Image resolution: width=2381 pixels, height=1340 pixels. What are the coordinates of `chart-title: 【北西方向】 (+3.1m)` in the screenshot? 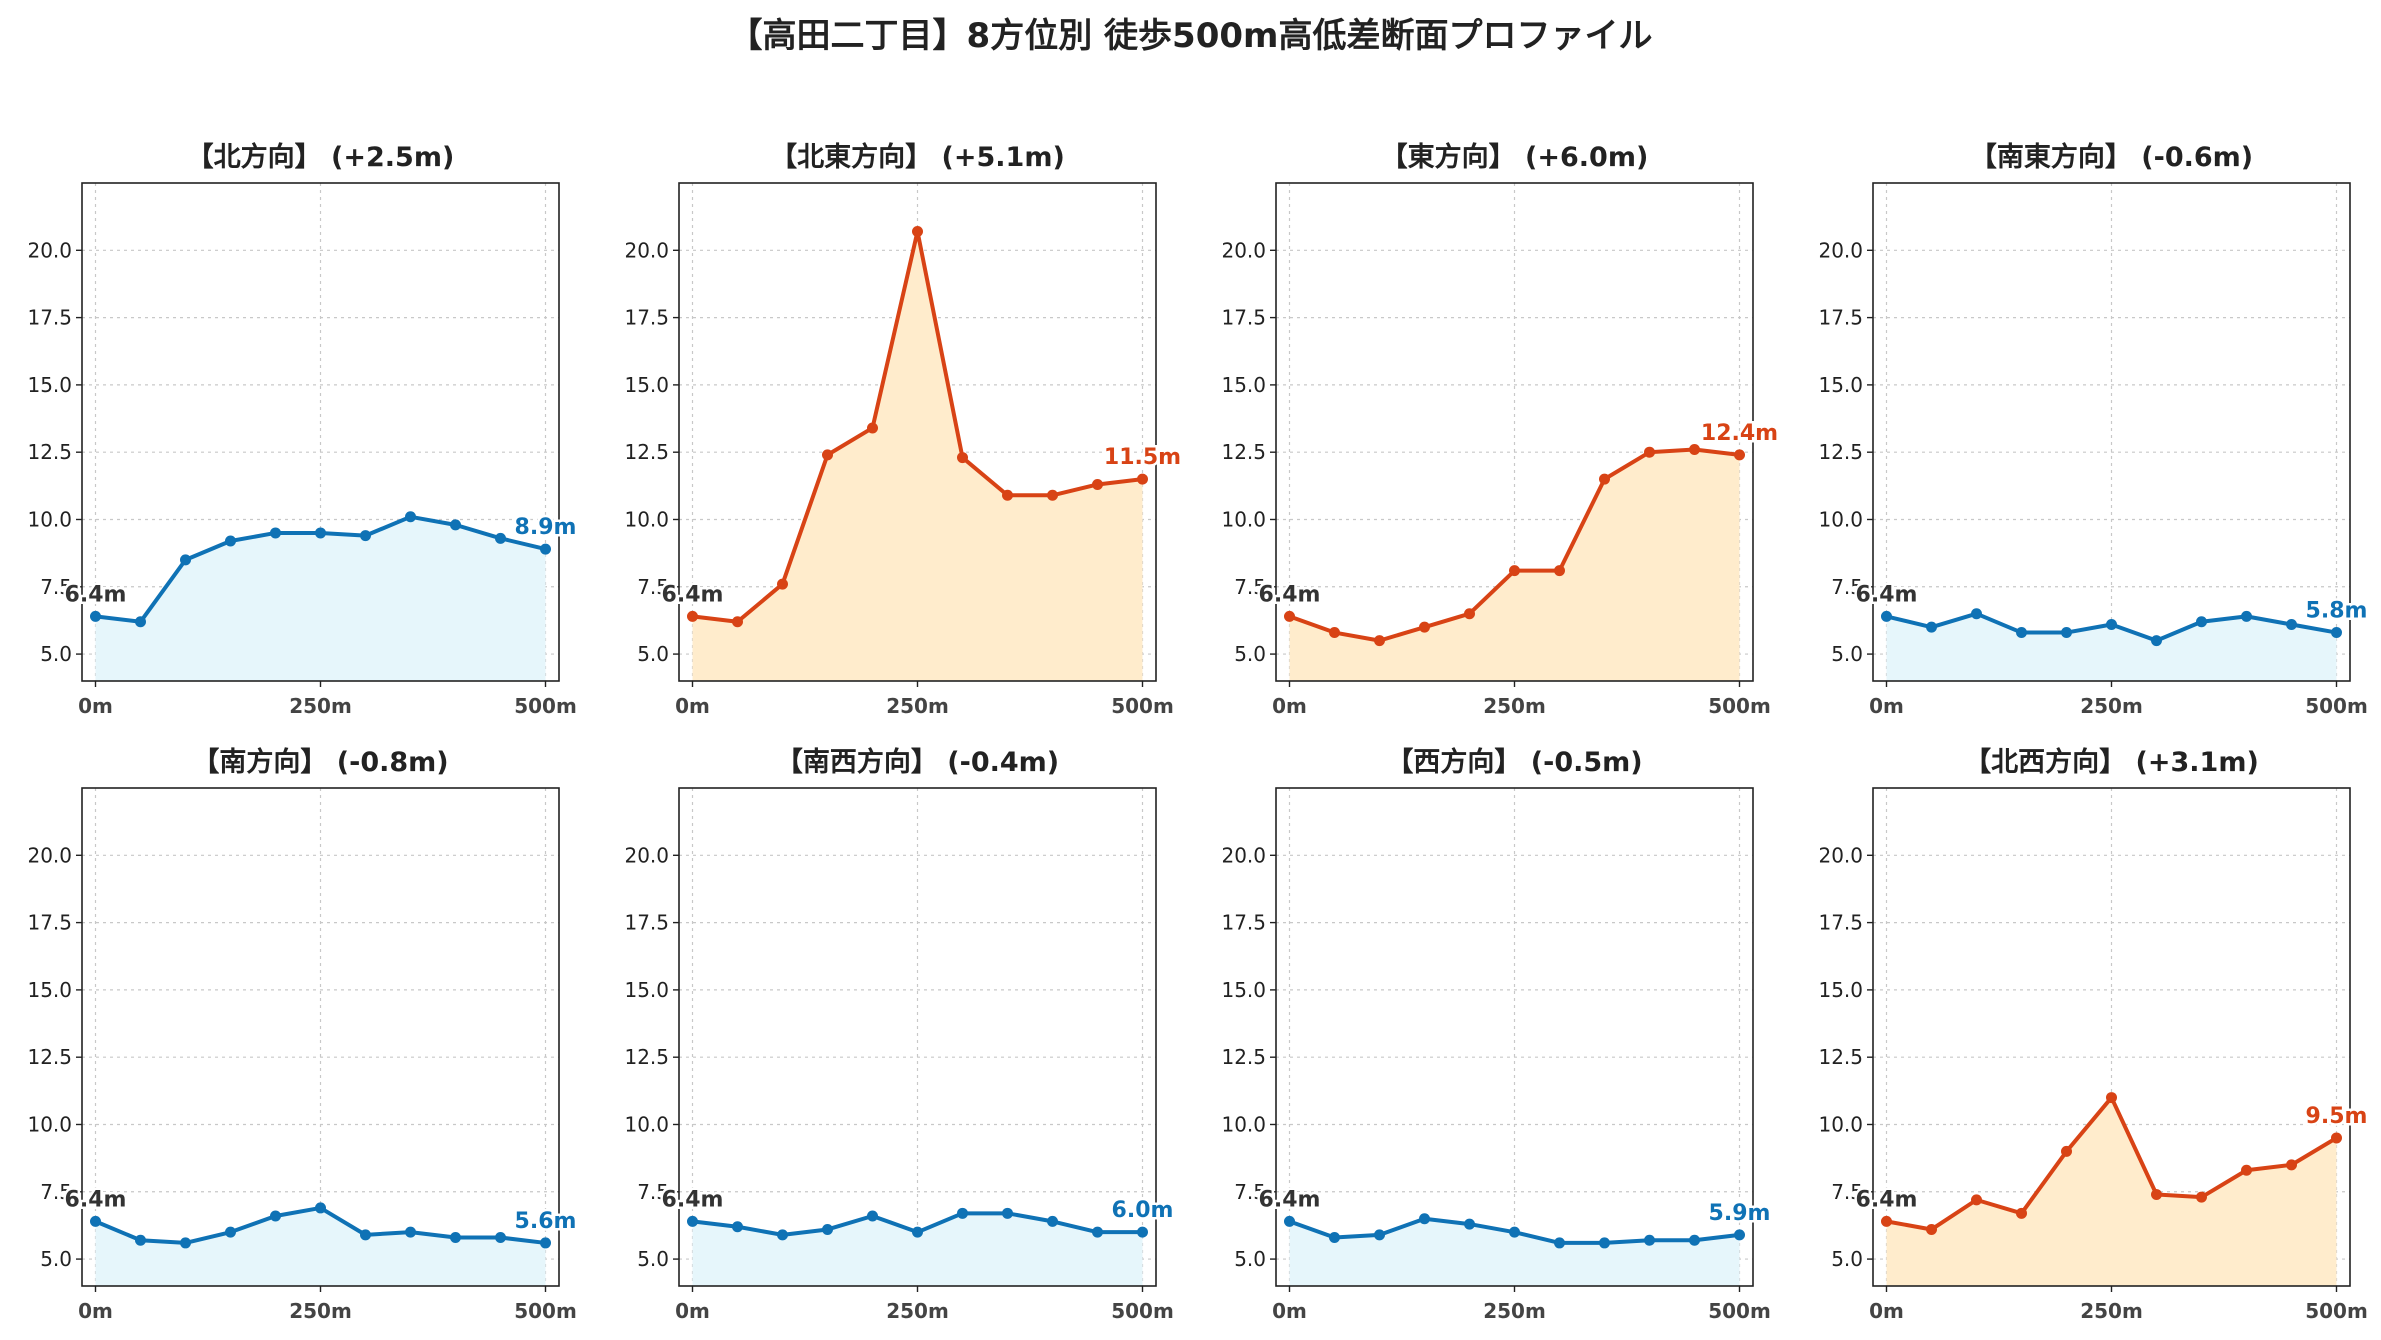 It's located at (2111, 762).